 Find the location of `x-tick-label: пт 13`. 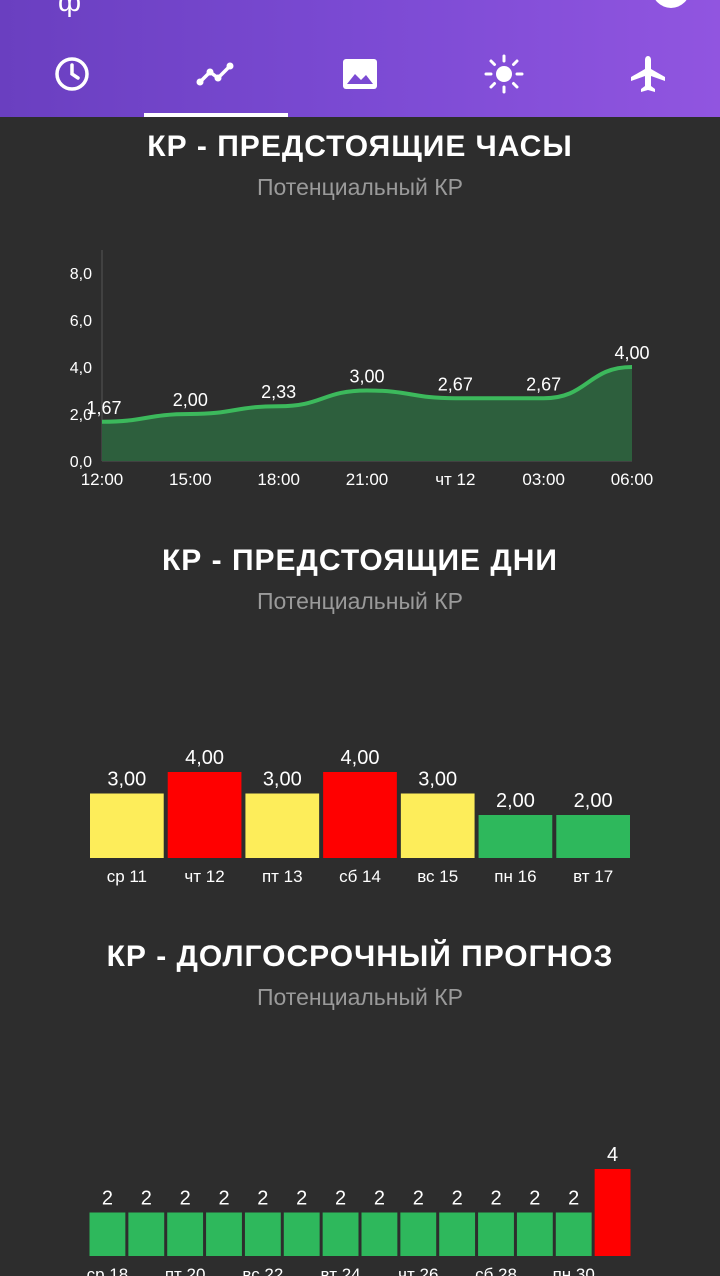

x-tick-label: пт 13 is located at coordinates (282, 876).